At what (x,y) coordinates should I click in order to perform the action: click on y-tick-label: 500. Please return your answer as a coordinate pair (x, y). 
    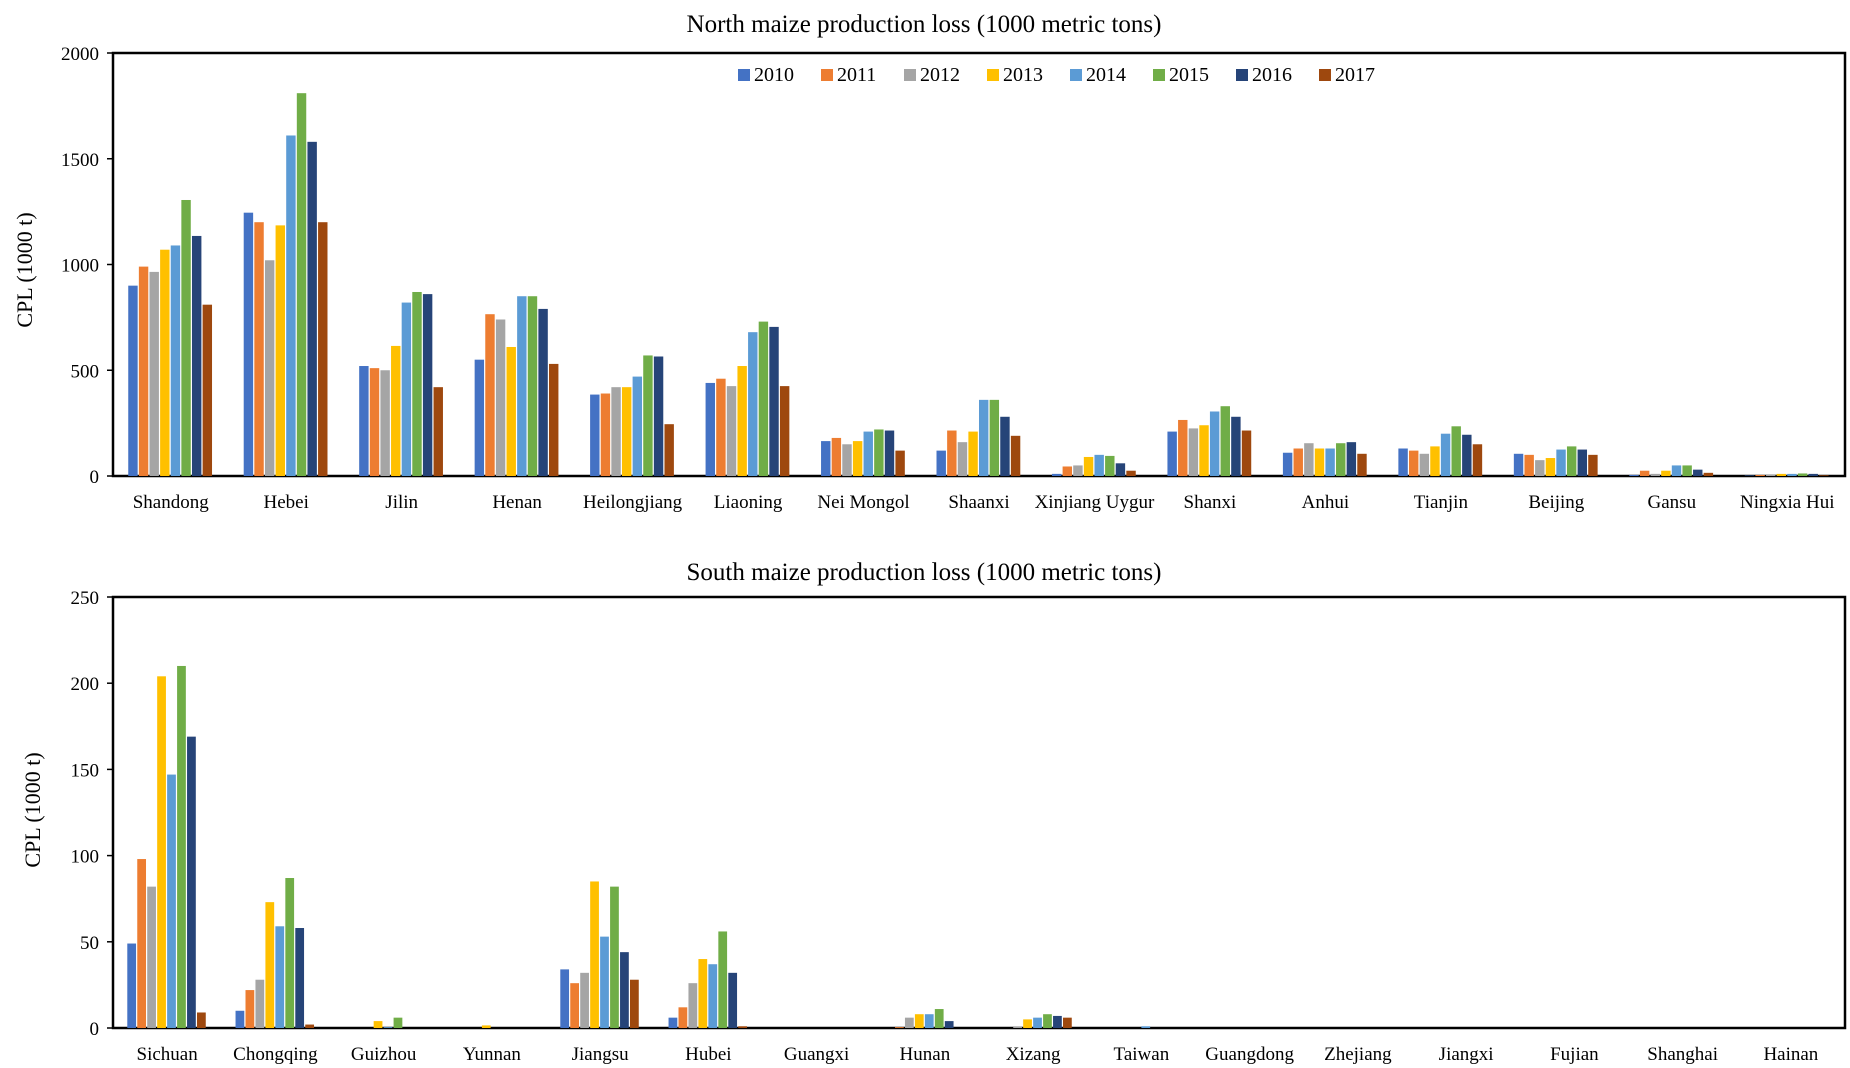
    Looking at the image, I should click on (85, 371).